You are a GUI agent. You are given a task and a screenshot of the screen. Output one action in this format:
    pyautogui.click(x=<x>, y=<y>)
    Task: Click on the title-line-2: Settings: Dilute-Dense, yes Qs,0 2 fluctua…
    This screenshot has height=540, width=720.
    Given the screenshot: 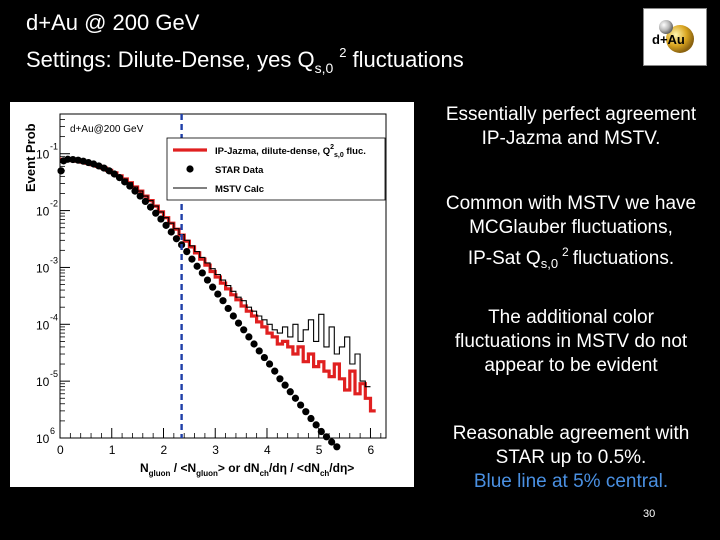 What is the action you would take?
    pyautogui.click(x=245, y=60)
    